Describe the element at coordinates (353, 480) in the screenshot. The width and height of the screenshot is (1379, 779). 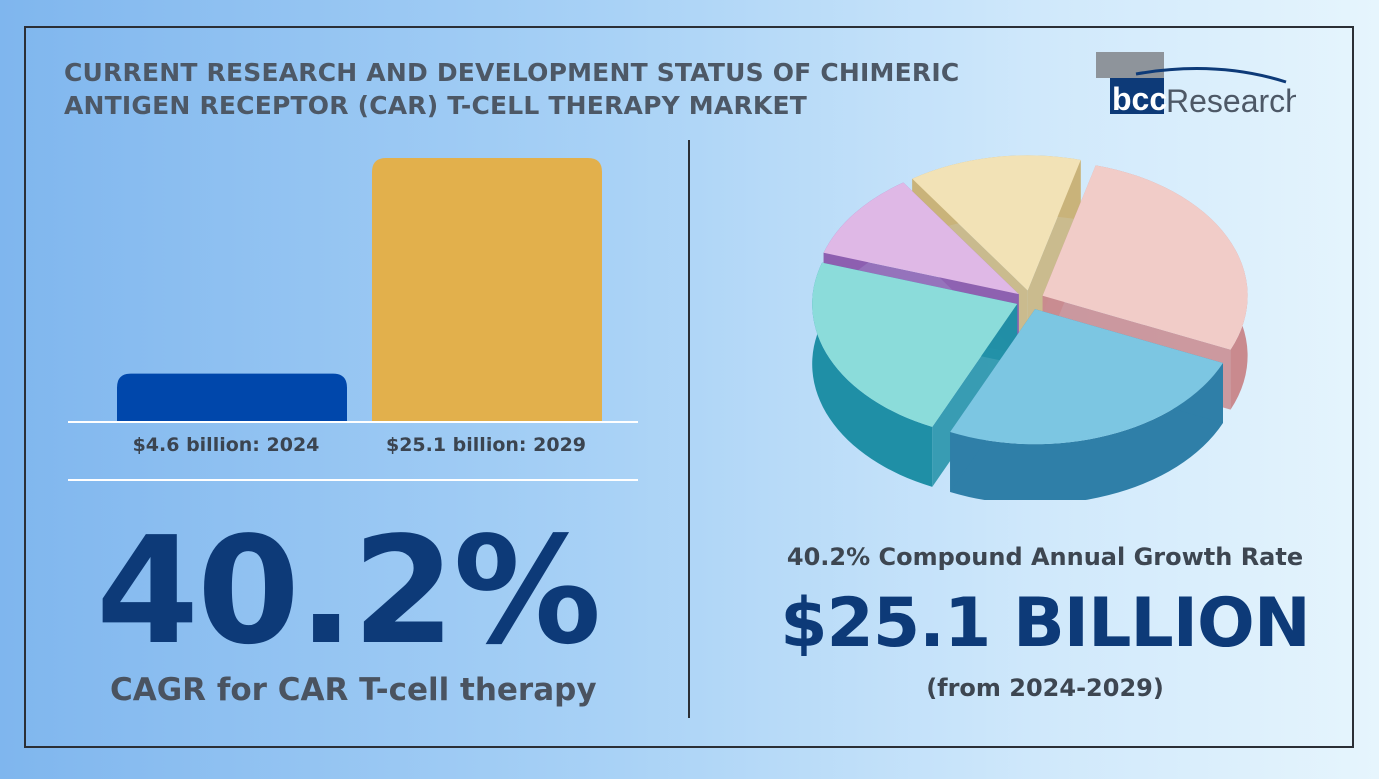
I see `section-divider-line` at that location.